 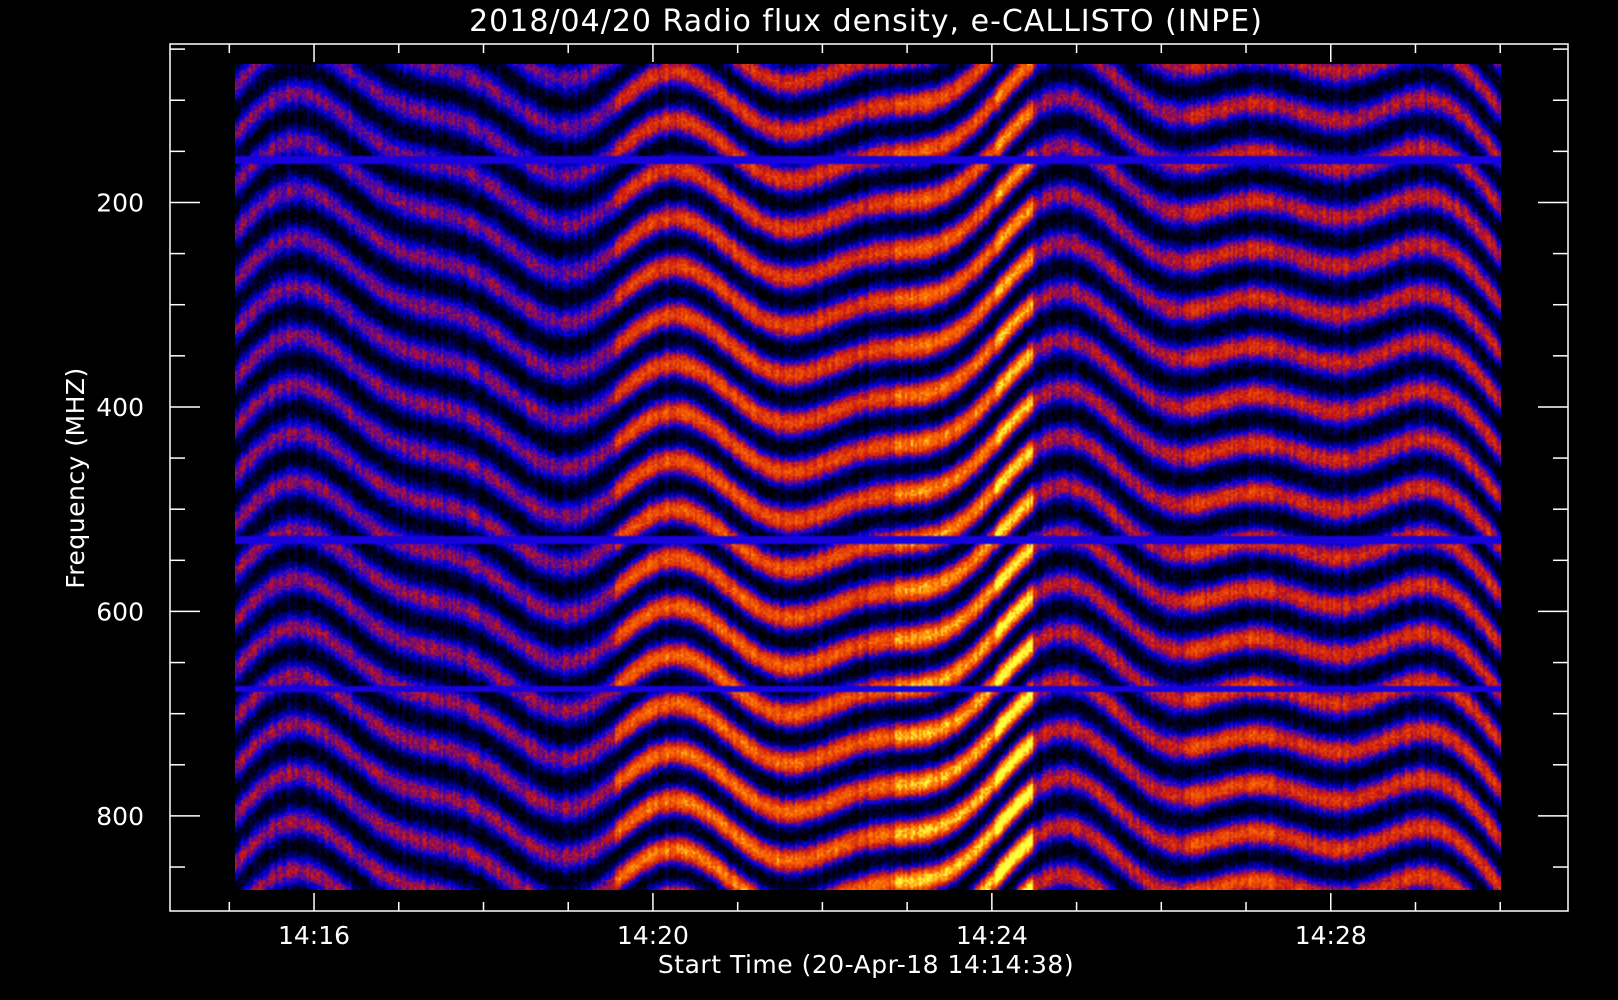 What do you see at coordinates (314, 935) in the screenshot?
I see `x-tick-label: 14:16` at bounding box center [314, 935].